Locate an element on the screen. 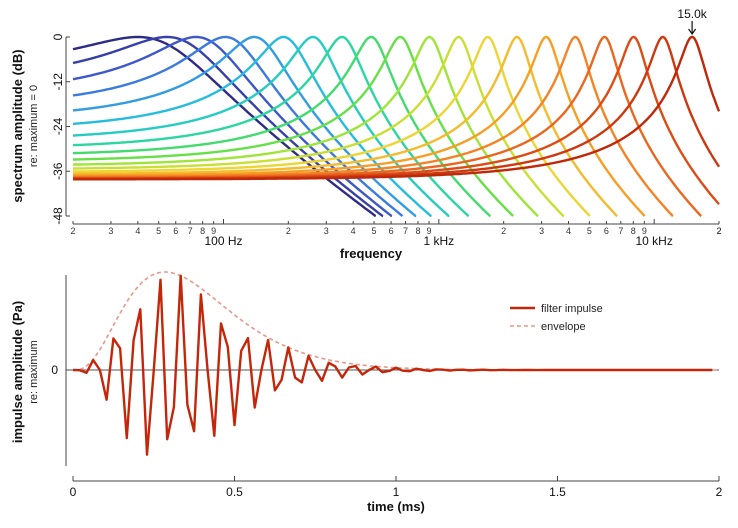 The image size is (738, 528). spectrum-y-sublabel: re: maximum = 0 is located at coordinates (34, 126).